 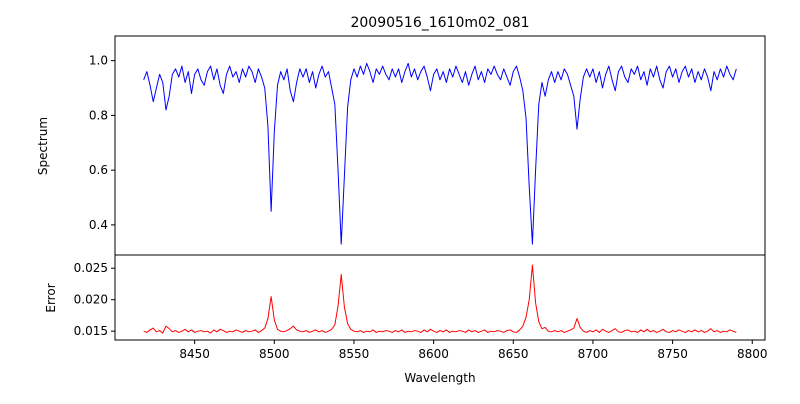 I want to click on y-tick-label: 0.020, so click(x=91, y=300).